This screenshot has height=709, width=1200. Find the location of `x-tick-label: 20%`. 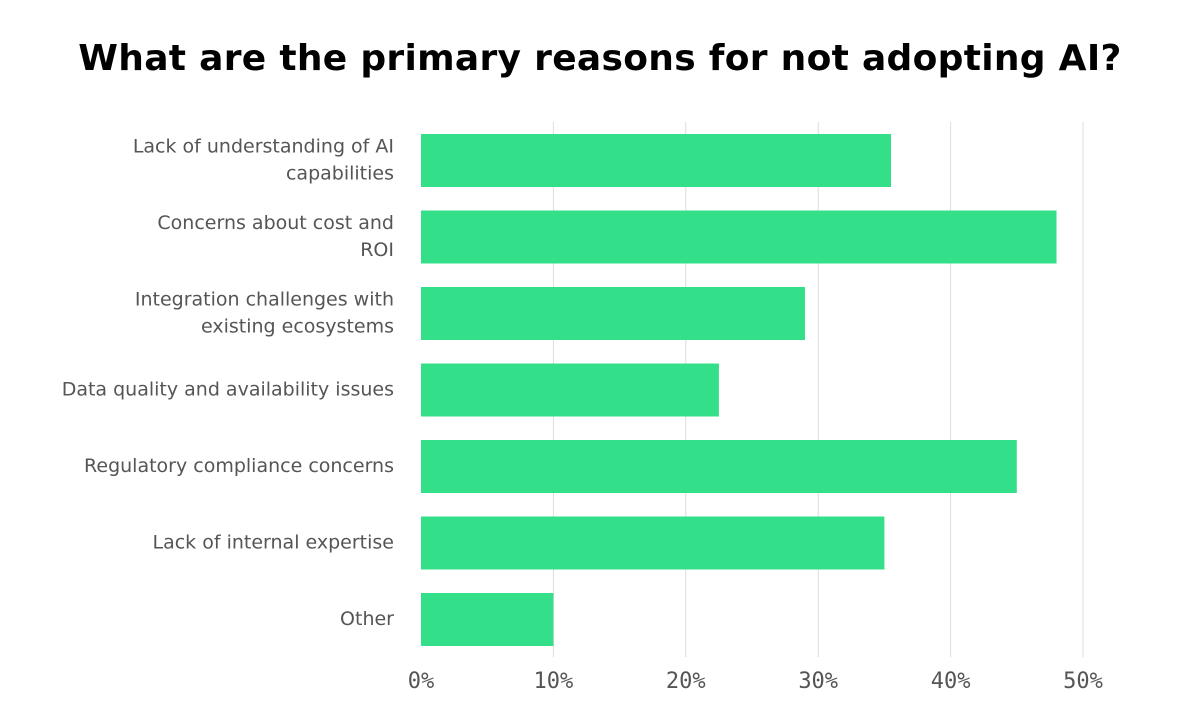

x-tick-label: 20% is located at coordinates (686, 681).